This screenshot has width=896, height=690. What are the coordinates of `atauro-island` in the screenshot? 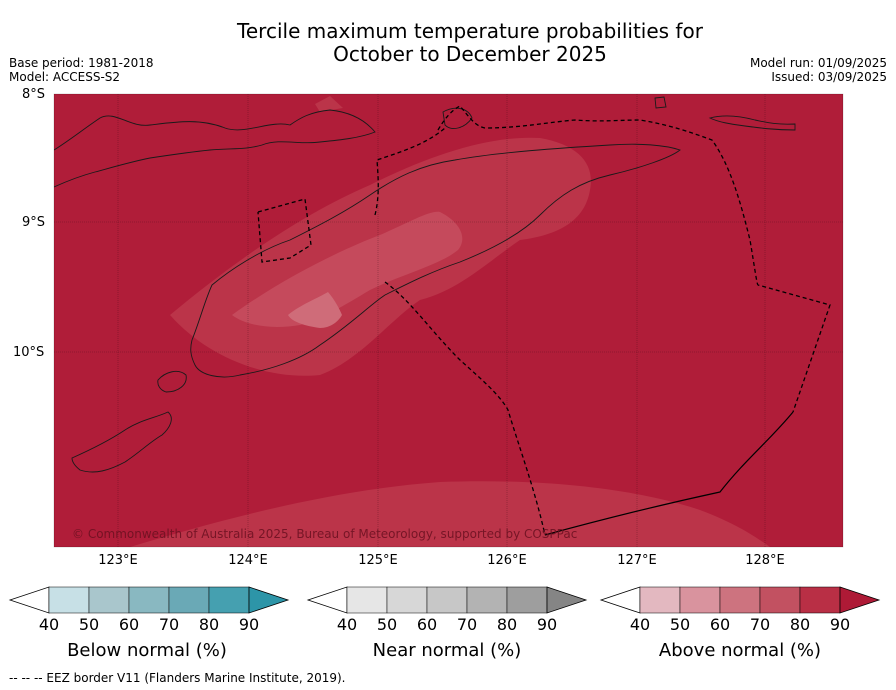 It's located at (457, 118).